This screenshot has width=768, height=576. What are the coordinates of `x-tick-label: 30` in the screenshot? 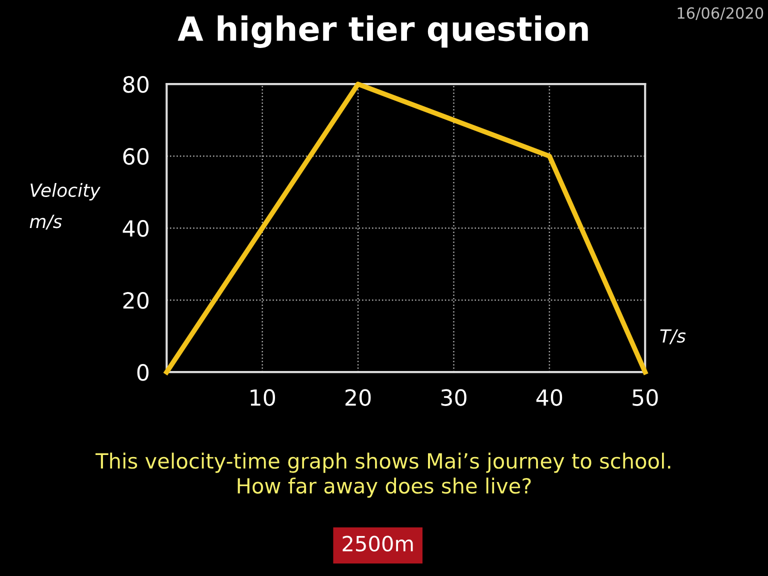 It's located at (453, 397).